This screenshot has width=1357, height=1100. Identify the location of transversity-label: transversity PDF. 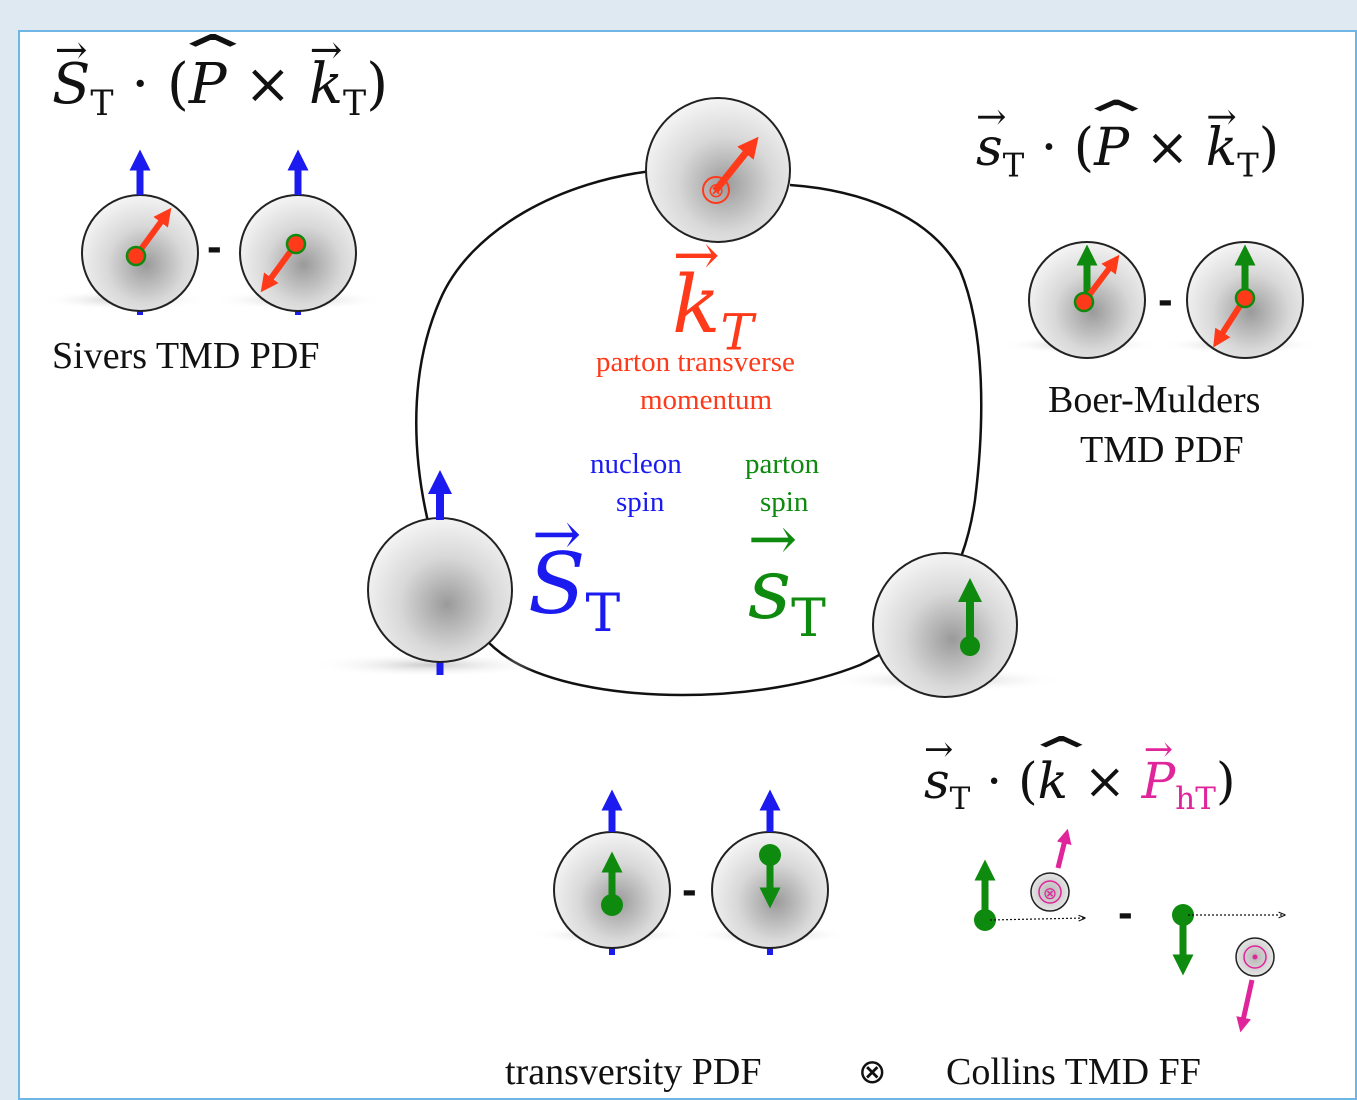
(633, 1072).